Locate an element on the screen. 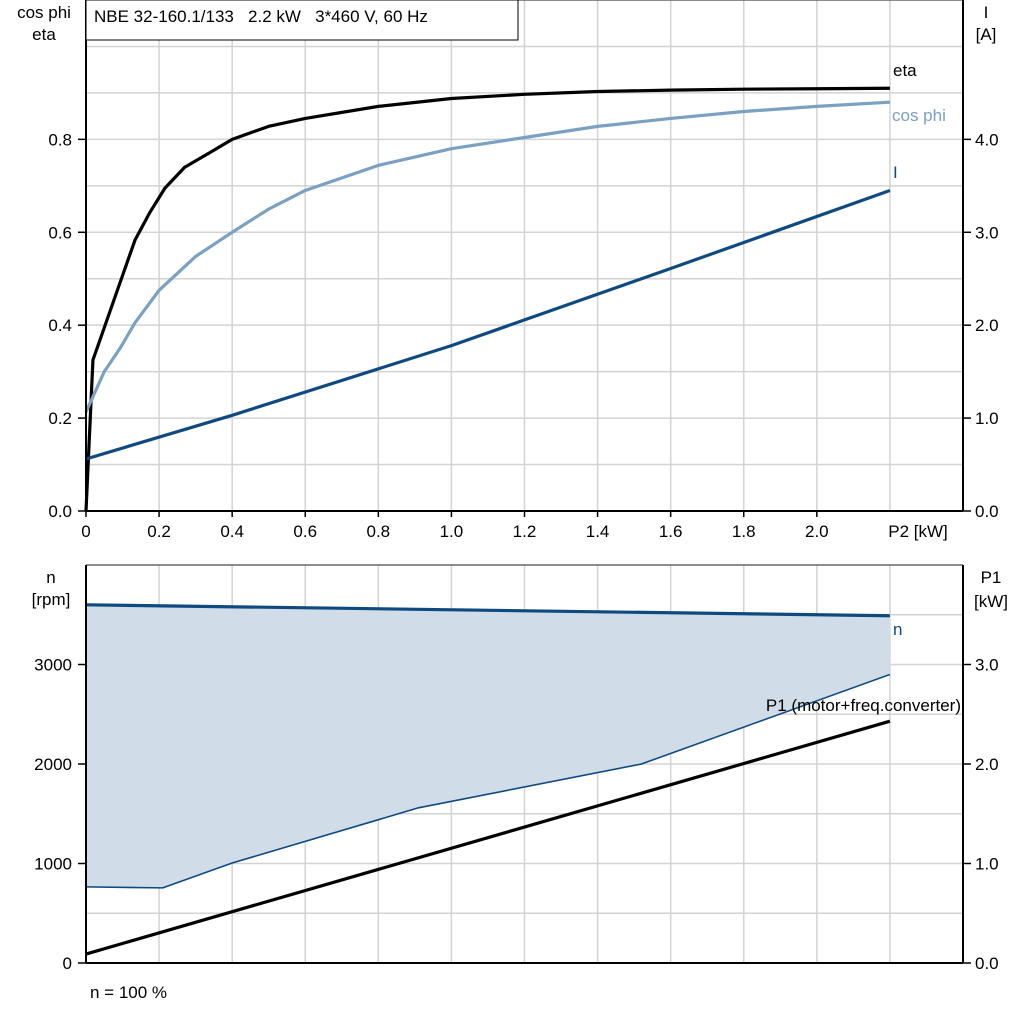 The width and height of the screenshot is (1024, 1024). x-axis-label: P2 [kW] is located at coordinates (918, 531).